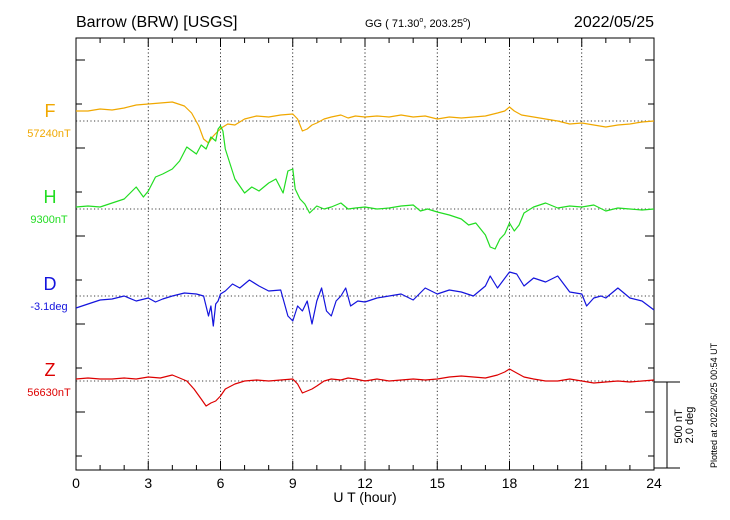 The image size is (730, 520). I want to click on series-name-d: D, so click(50, 284).